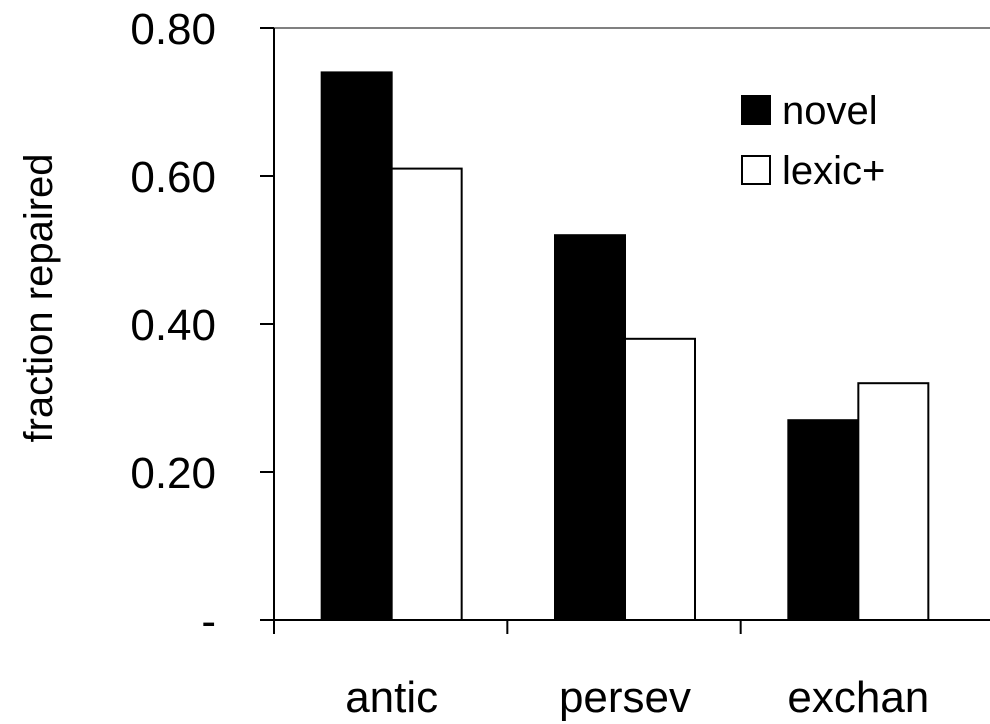 This screenshot has height=724, width=990. I want to click on legend-label: lexic+, so click(833, 171).